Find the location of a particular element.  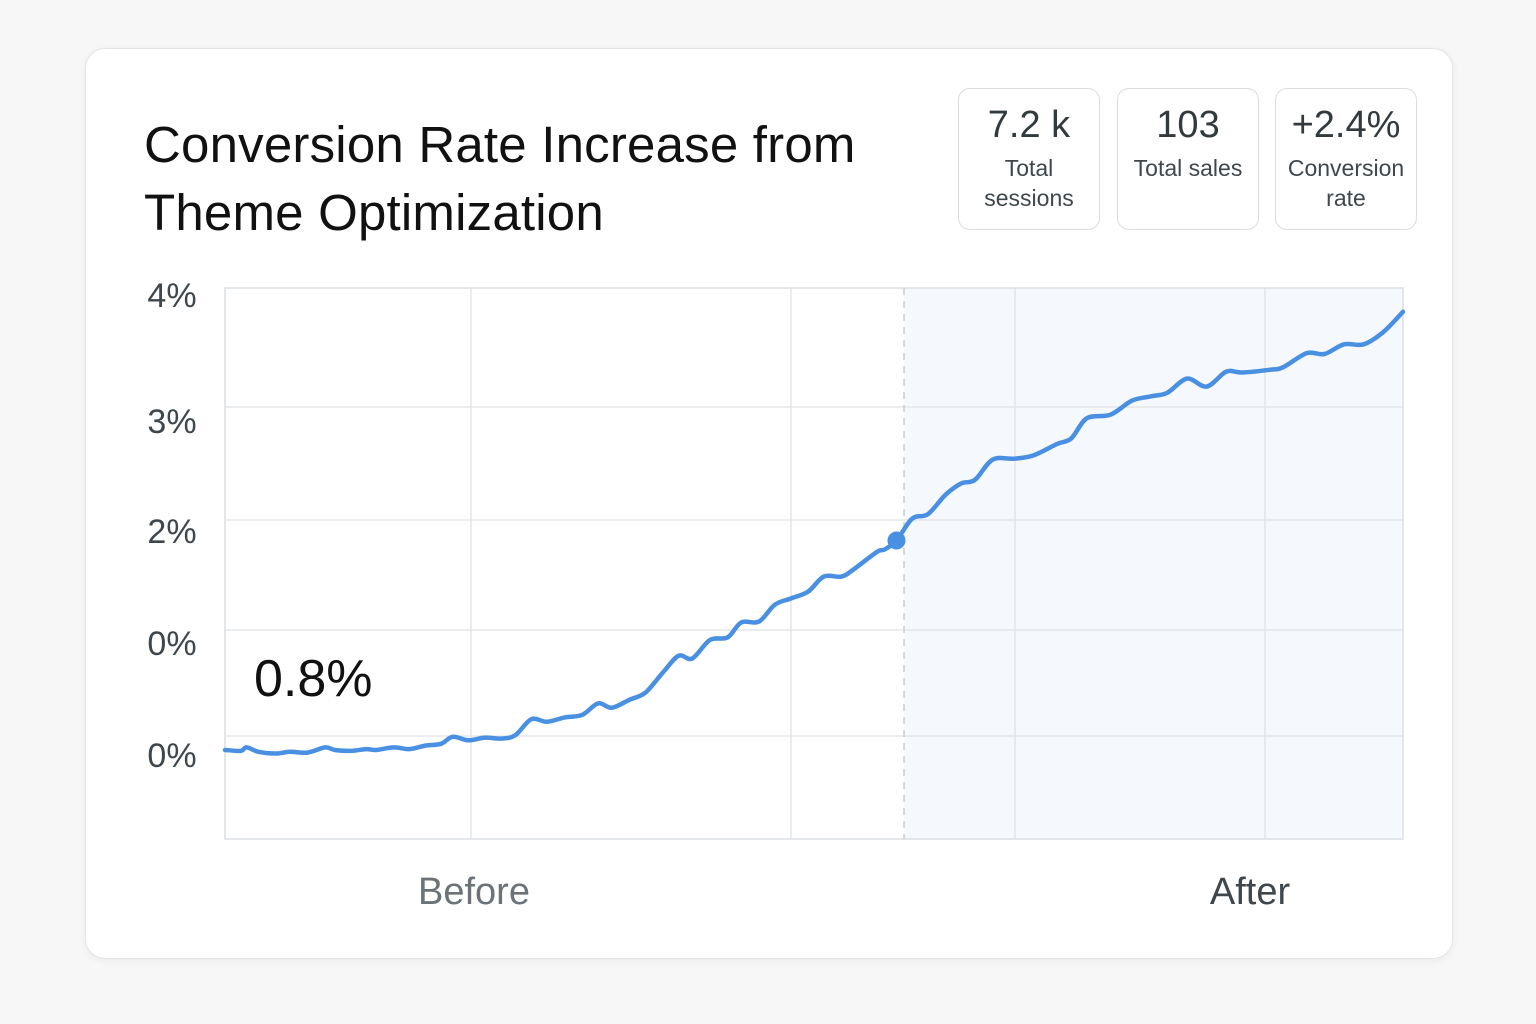

stat-card-sessions: 7.2 k Total sessions is located at coordinates (1029, 159).